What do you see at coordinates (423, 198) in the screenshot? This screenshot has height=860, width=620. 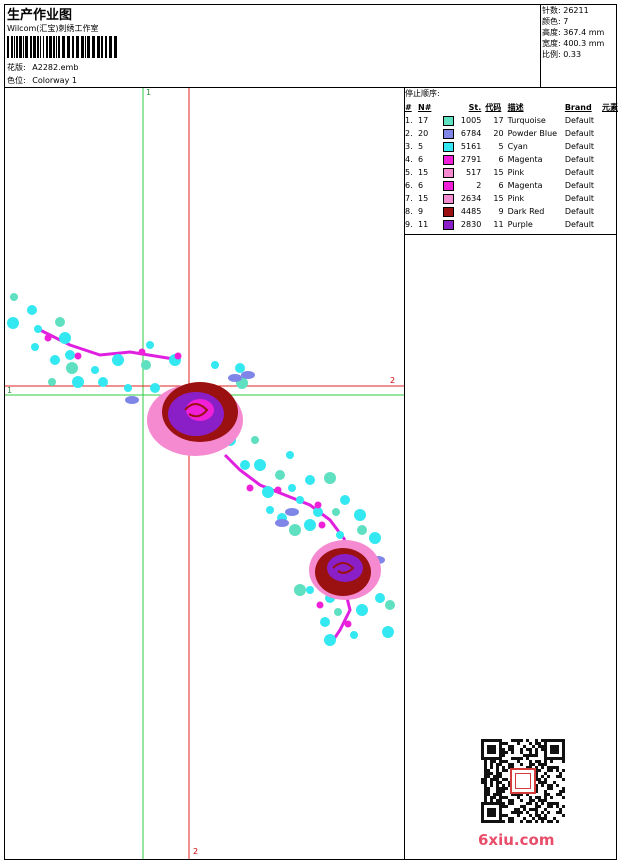 I see `stop-needle: 15` at bounding box center [423, 198].